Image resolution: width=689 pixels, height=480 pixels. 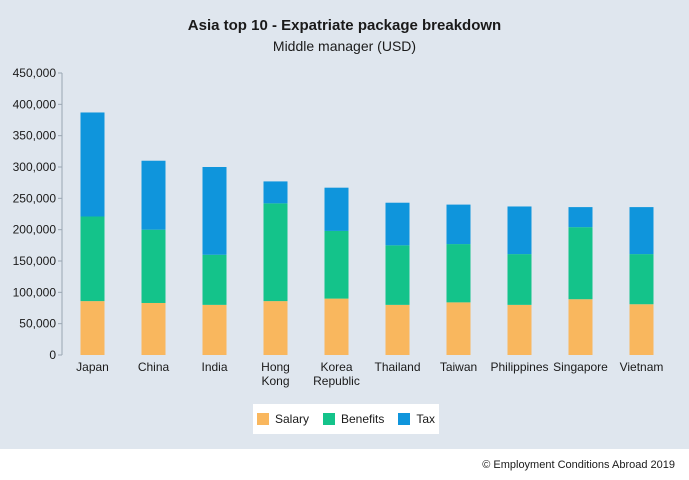 I want to click on y-tick-label: 0, so click(x=52, y=355).